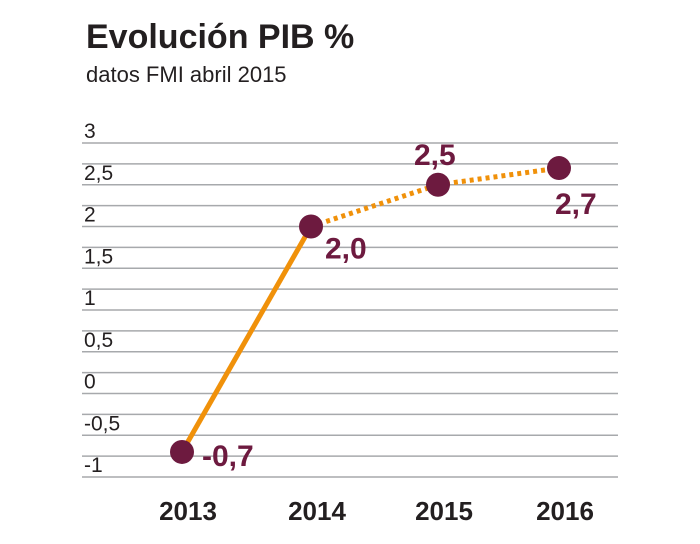  I want to click on y-tick-label: 1,5, so click(98, 256).